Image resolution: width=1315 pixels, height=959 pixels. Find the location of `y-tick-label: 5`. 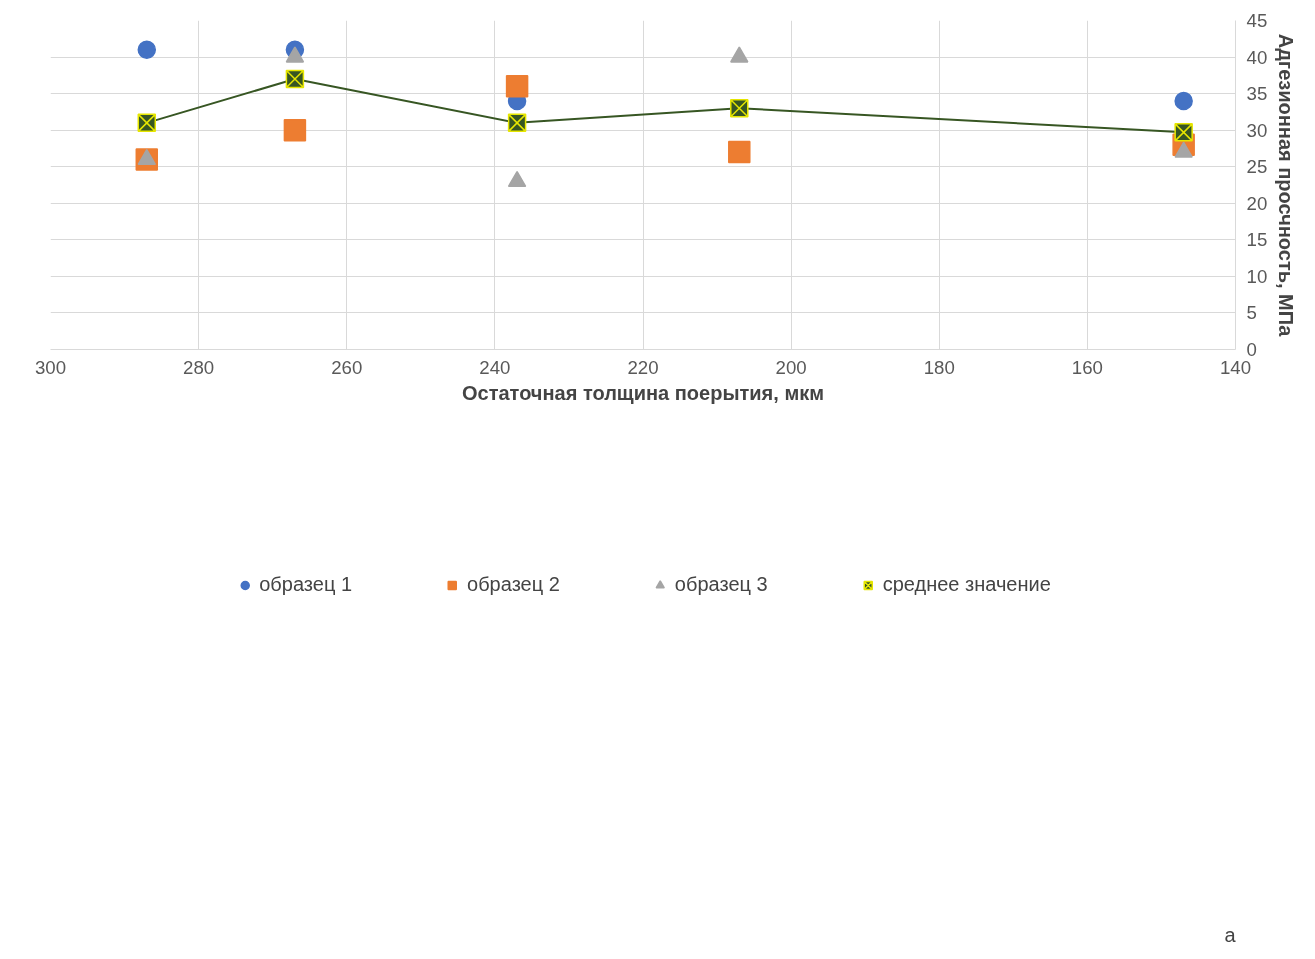

y-tick-label: 5 is located at coordinates (1251, 313).